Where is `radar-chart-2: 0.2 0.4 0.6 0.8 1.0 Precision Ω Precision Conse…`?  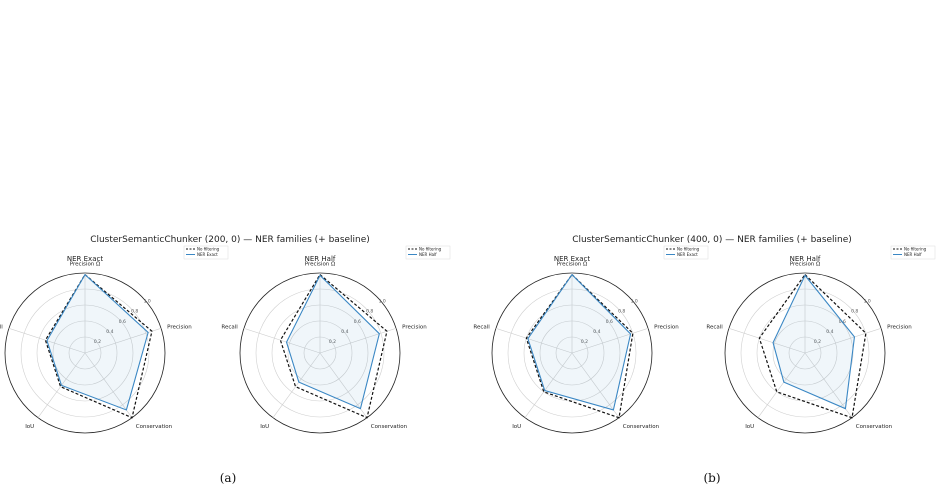
radar-chart-2: 0.2 0.4 0.6 0.8 1.0 Precision Ω Precision Conse… is located at coordinates (576, 344).